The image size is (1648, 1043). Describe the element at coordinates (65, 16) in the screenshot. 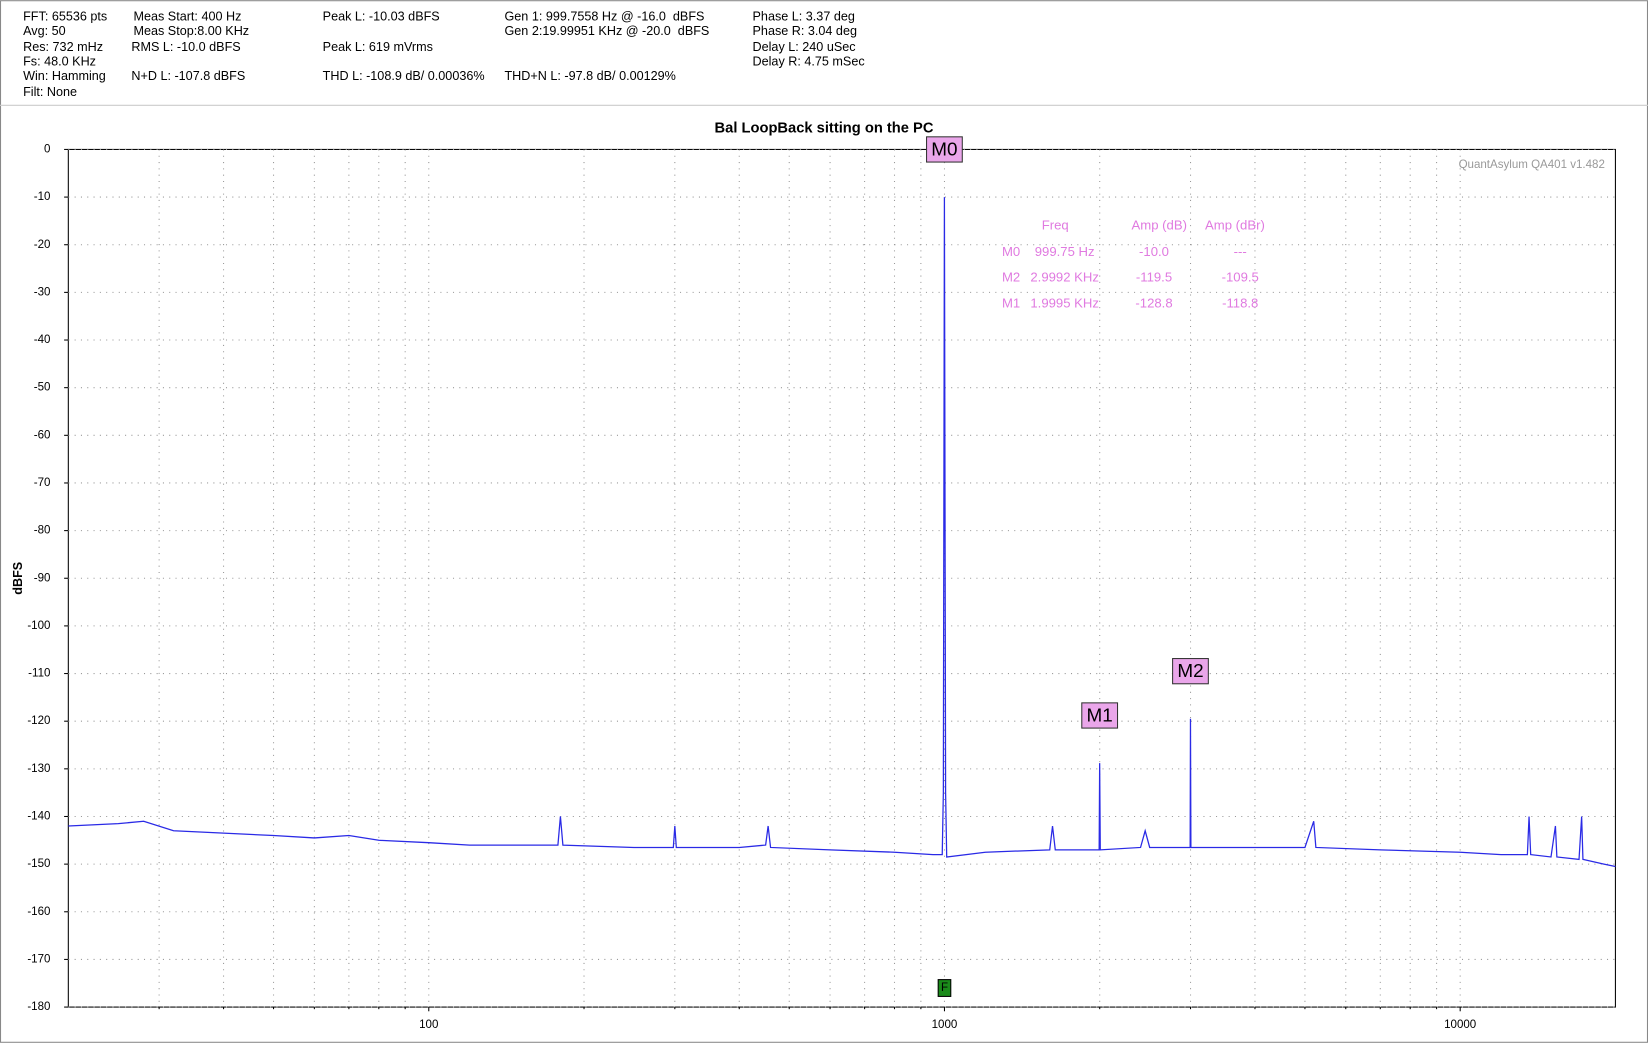

I see `stat-text: FFT: 65536 pts` at that location.